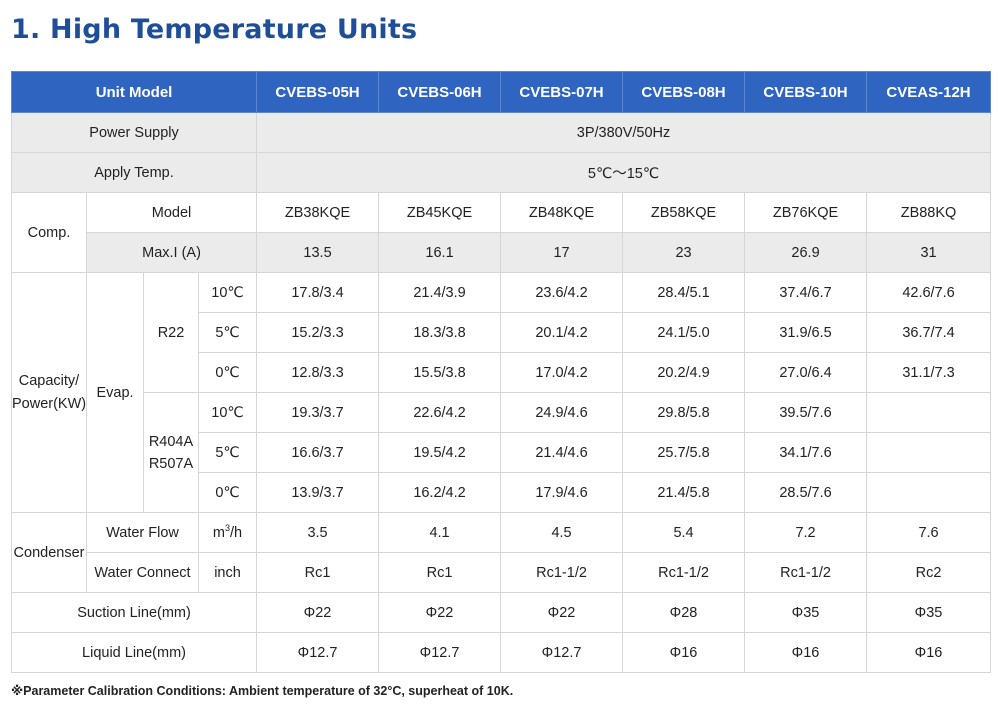  What do you see at coordinates (684, 252) in the screenshot?
I see `table-cell: 23` at bounding box center [684, 252].